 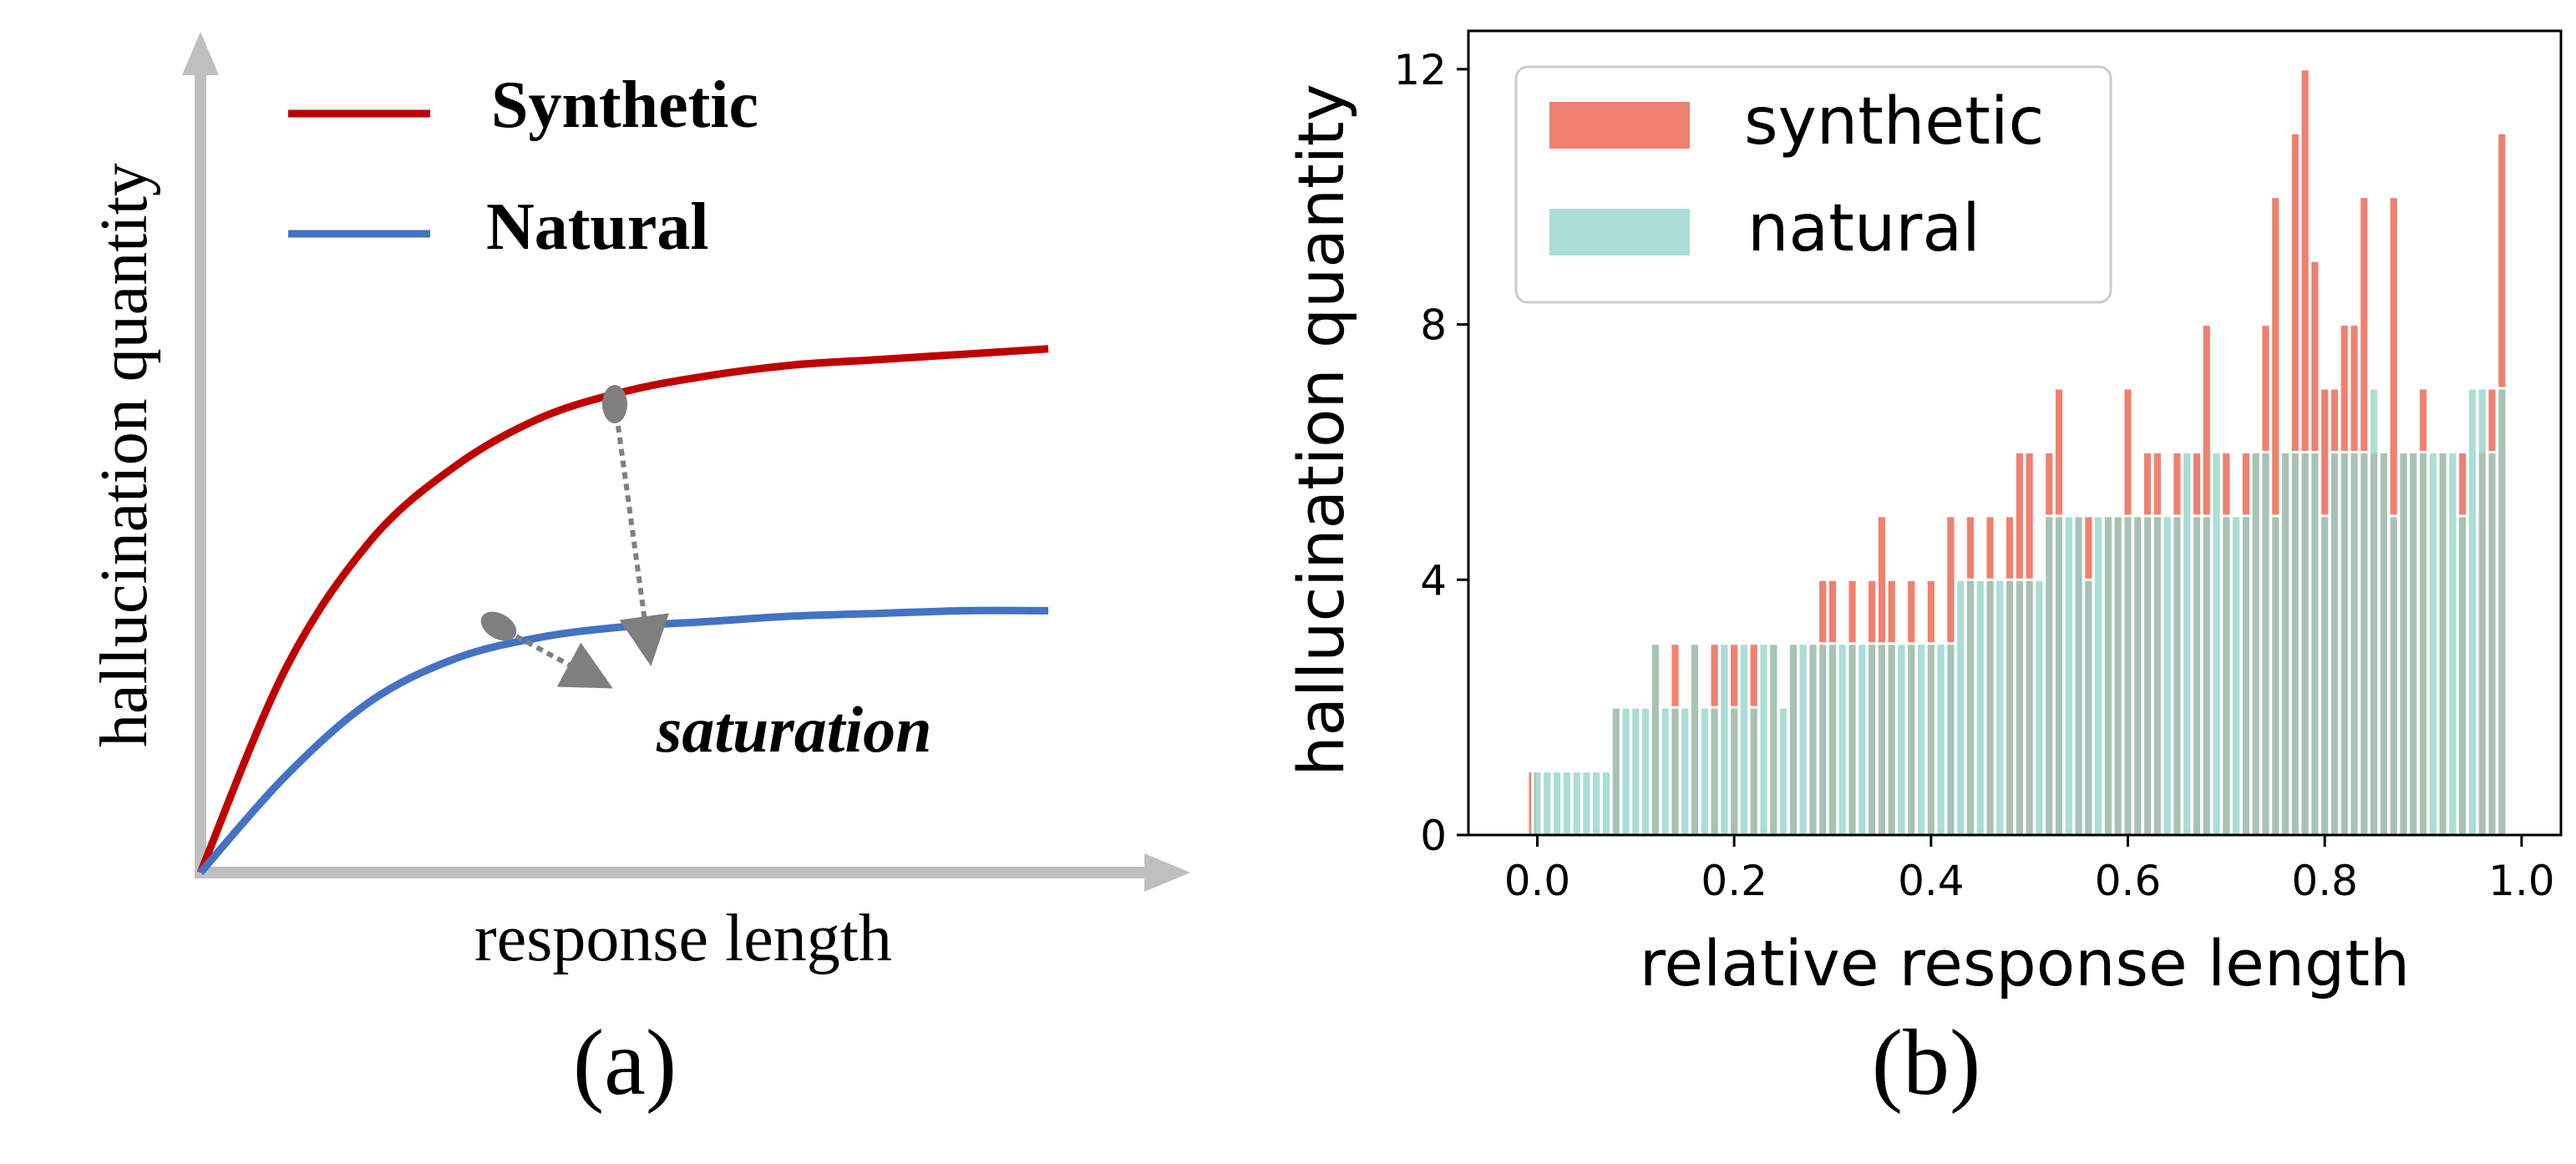 I want to click on legend-synthetic-label: Synthetic, so click(x=624, y=105).